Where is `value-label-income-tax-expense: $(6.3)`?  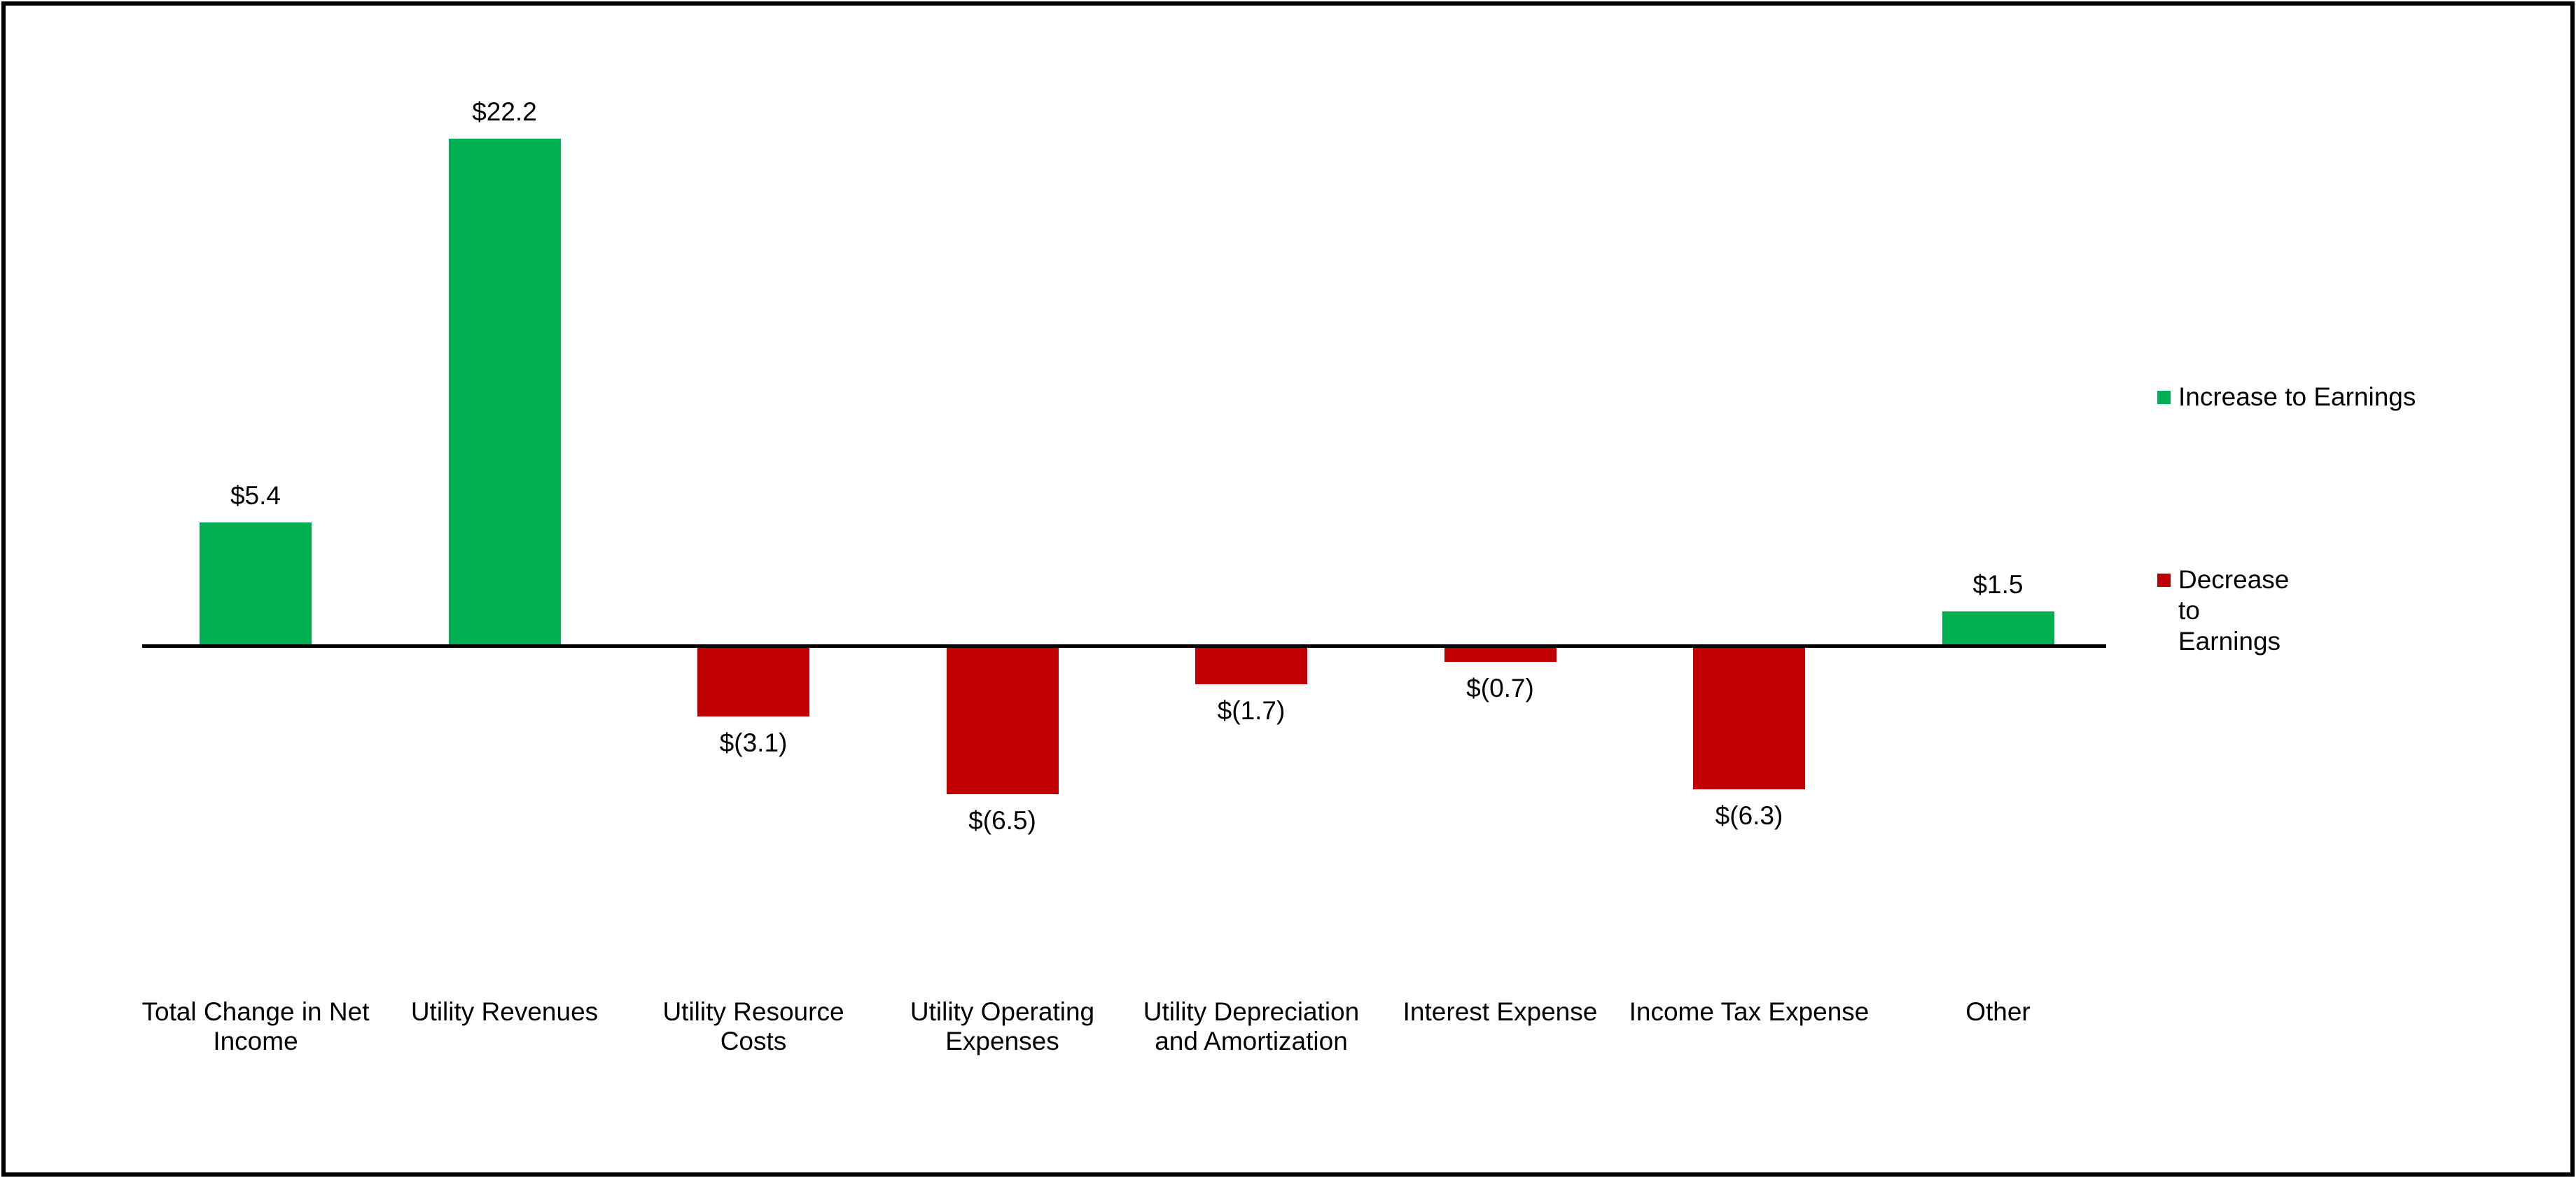 value-label-income-tax-expense: $(6.3) is located at coordinates (1749, 815).